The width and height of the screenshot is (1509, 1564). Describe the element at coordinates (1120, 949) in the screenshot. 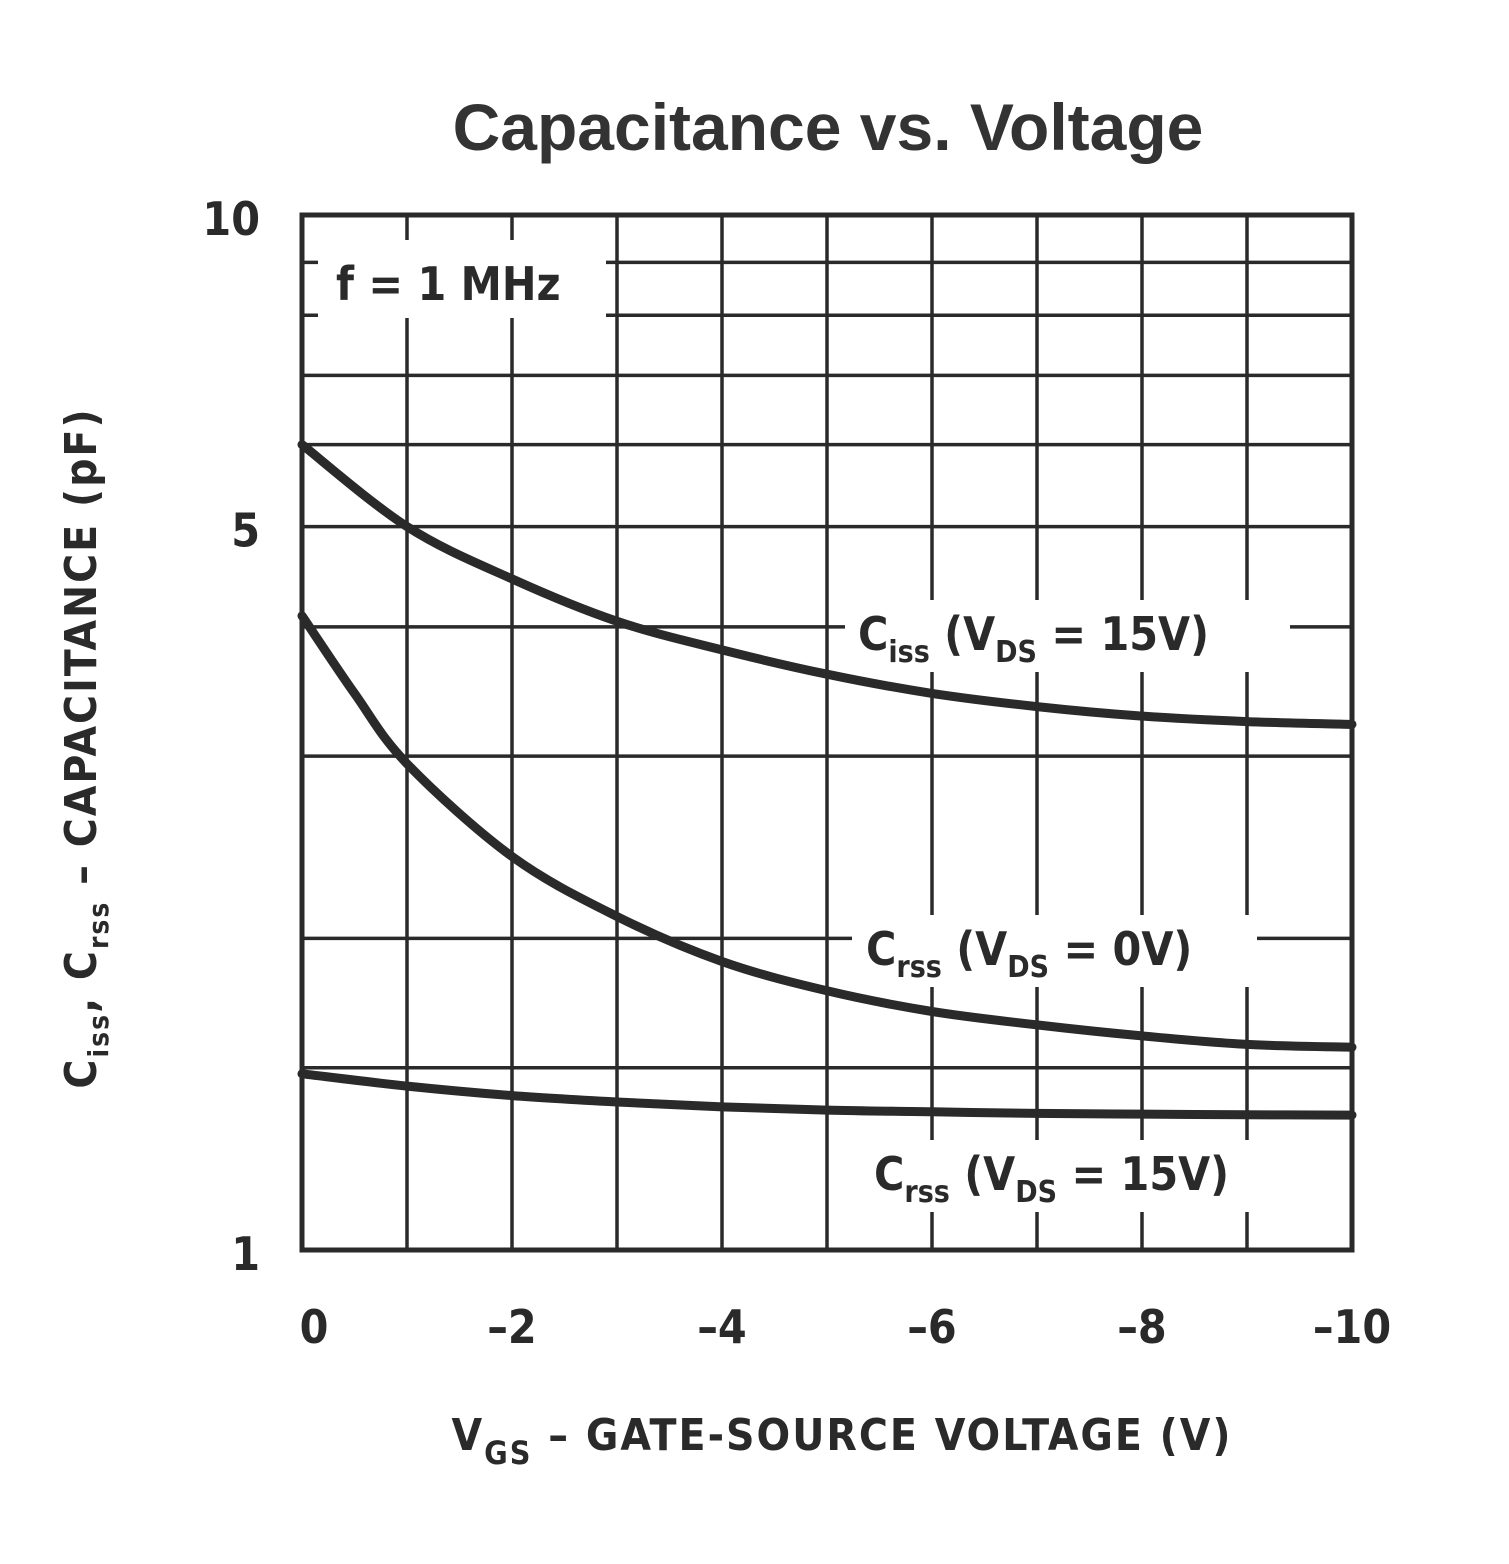

I see `series-label-close: = 0V)` at that location.